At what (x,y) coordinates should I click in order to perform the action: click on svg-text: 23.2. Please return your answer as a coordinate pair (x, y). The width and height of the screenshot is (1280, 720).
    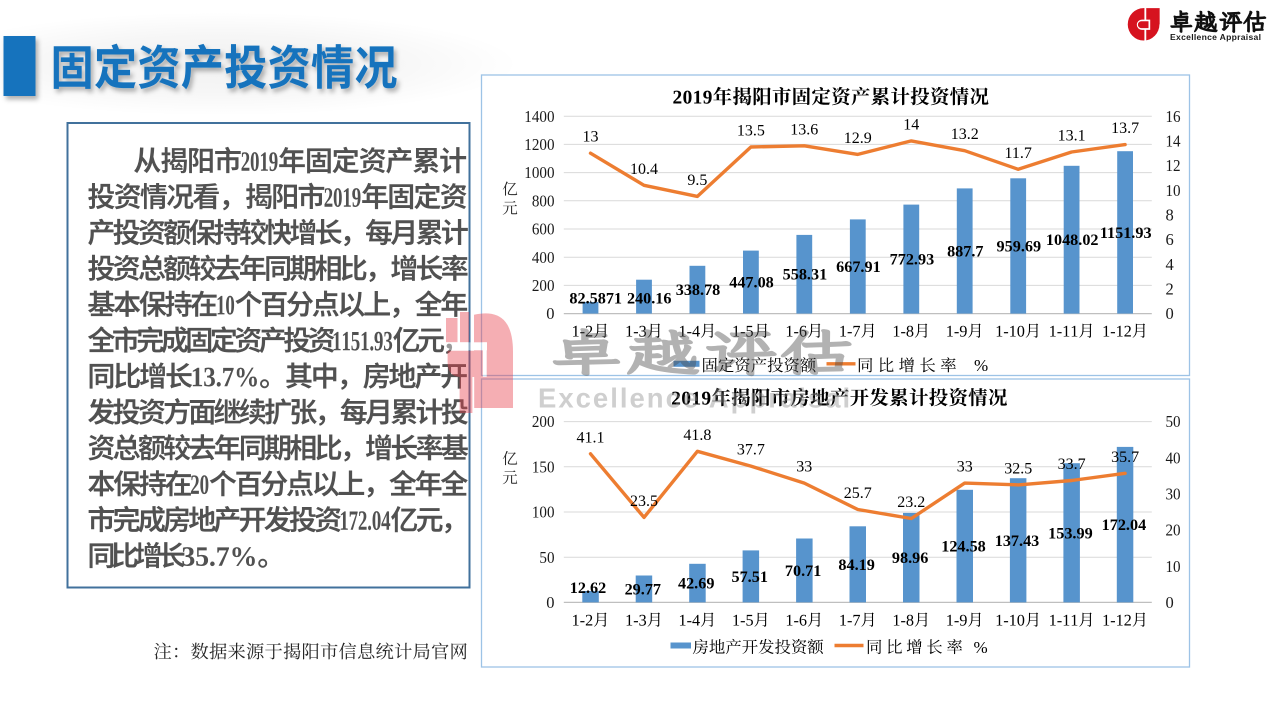
    Looking at the image, I should click on (911, 502).